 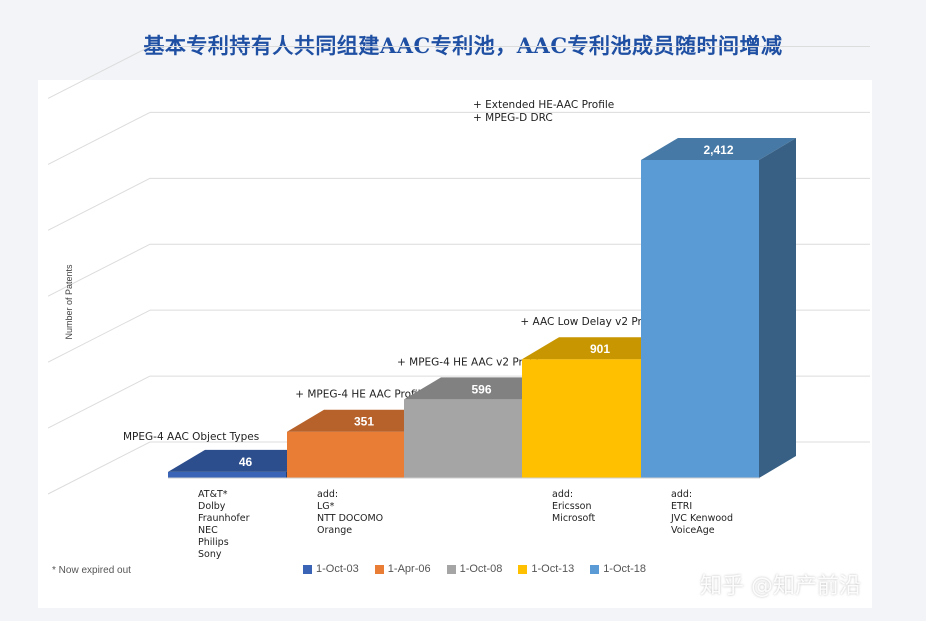 I want to click on member-label: NTT DOCOMO, so click(x=350, y=518).